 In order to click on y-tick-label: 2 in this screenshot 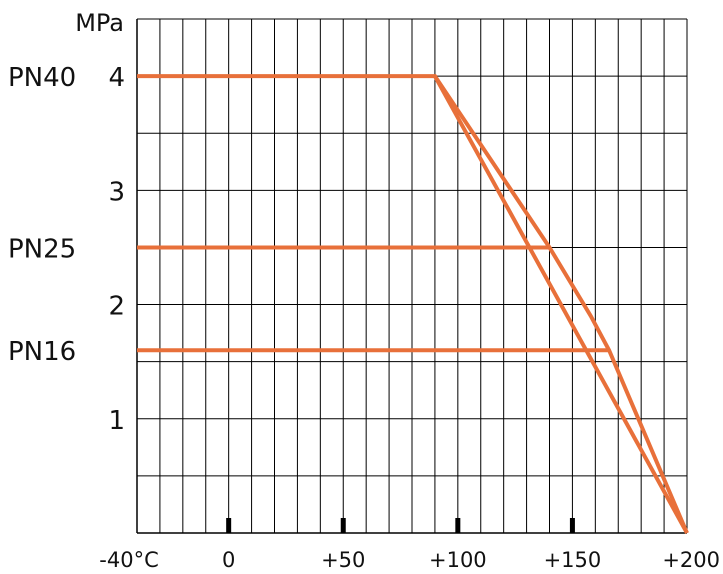, I will do `click(116, 307)`.